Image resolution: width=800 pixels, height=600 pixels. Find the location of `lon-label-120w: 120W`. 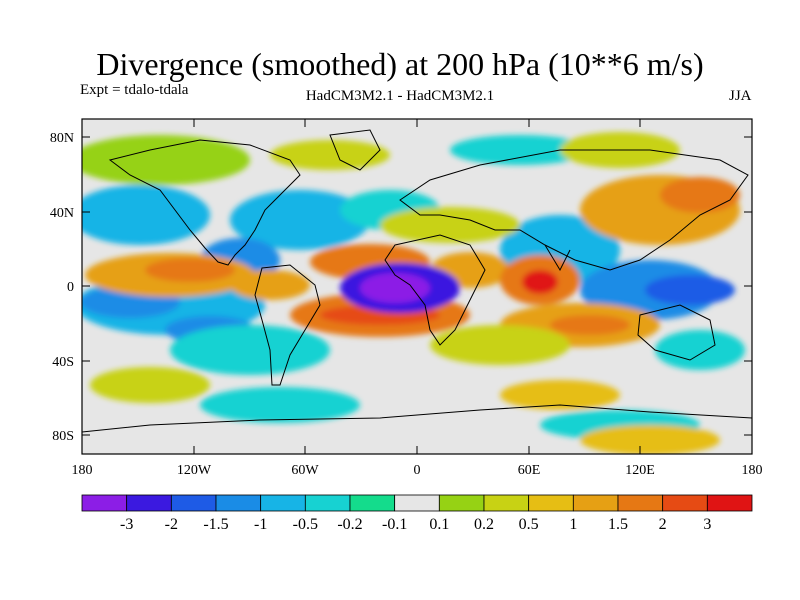

lon-label-120w: 120W is located at coordinates (194, 470).